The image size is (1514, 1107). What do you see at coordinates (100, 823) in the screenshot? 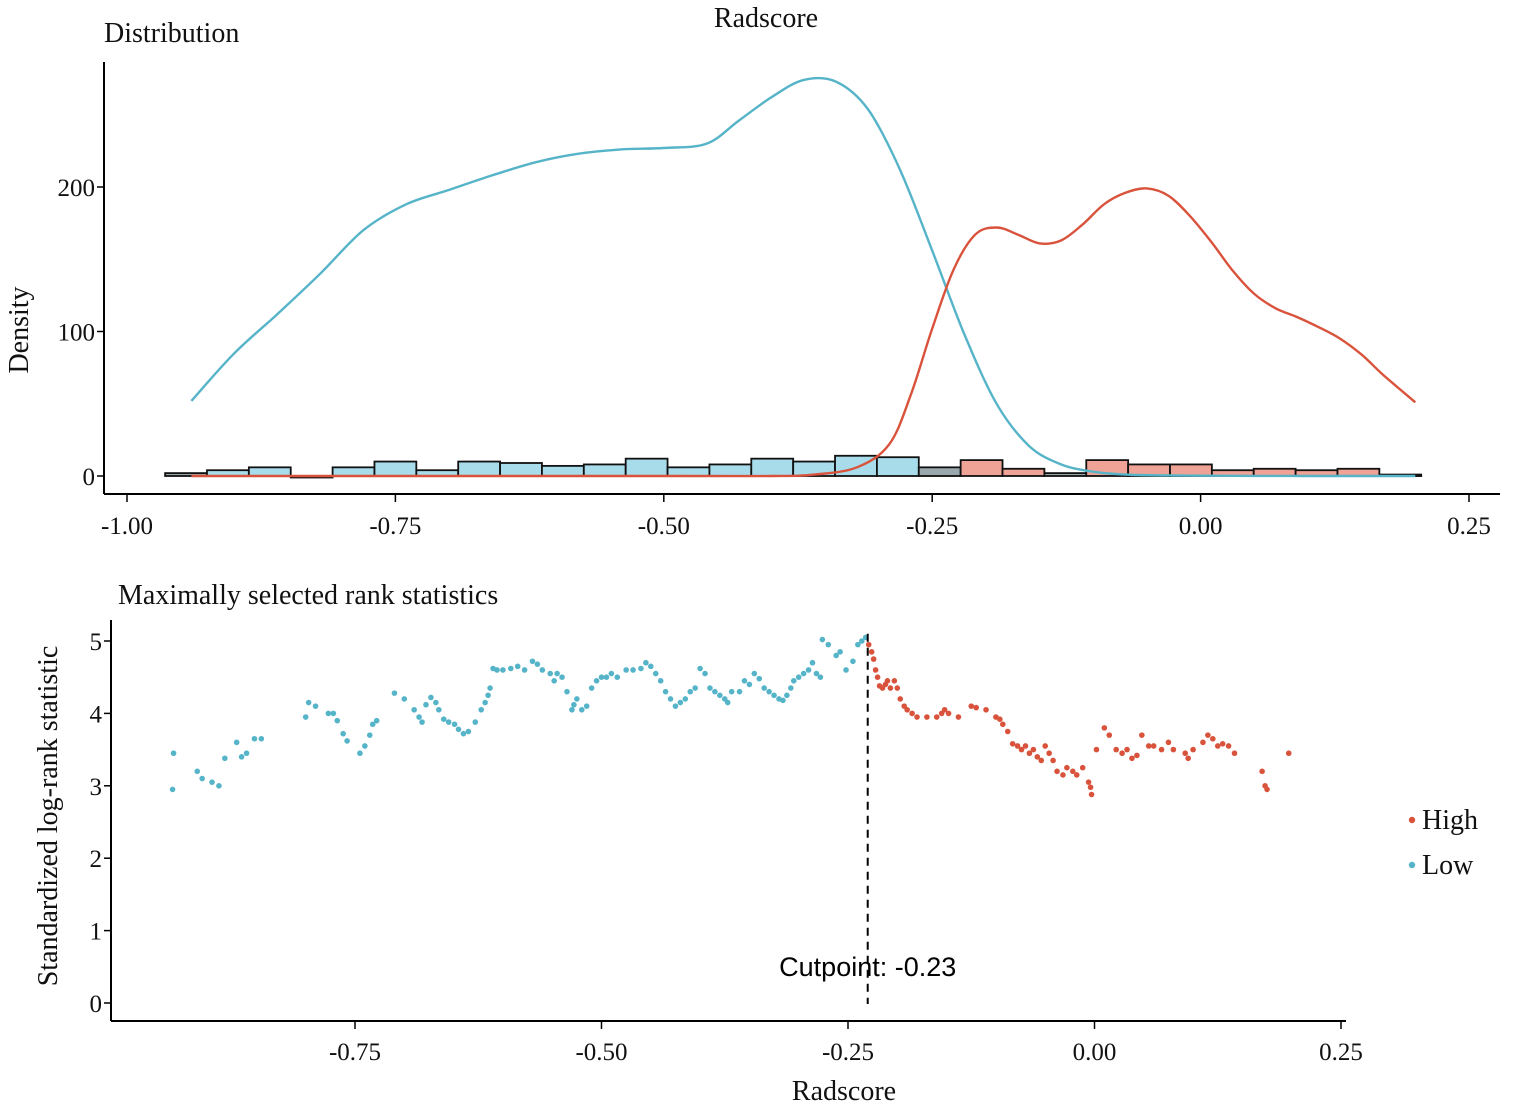
I see `y-ticks-bottom: 0 1 2 3 4 5` at bounding box center [100, 823].